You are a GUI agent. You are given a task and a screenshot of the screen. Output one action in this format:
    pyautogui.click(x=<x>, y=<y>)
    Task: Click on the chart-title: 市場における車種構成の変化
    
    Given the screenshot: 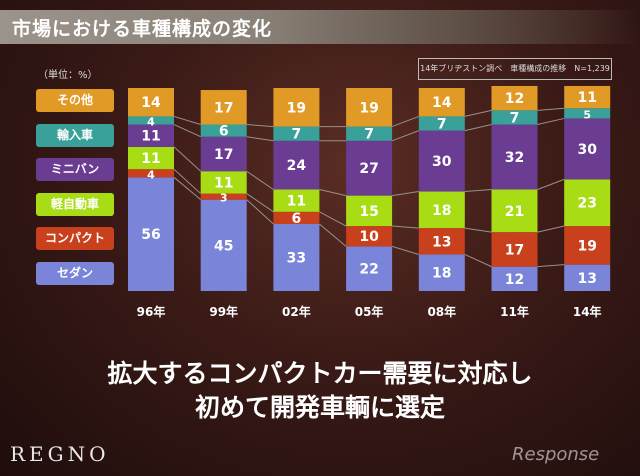 What is the action you would take?
    pyautogui.click(x=142, y=29)
    